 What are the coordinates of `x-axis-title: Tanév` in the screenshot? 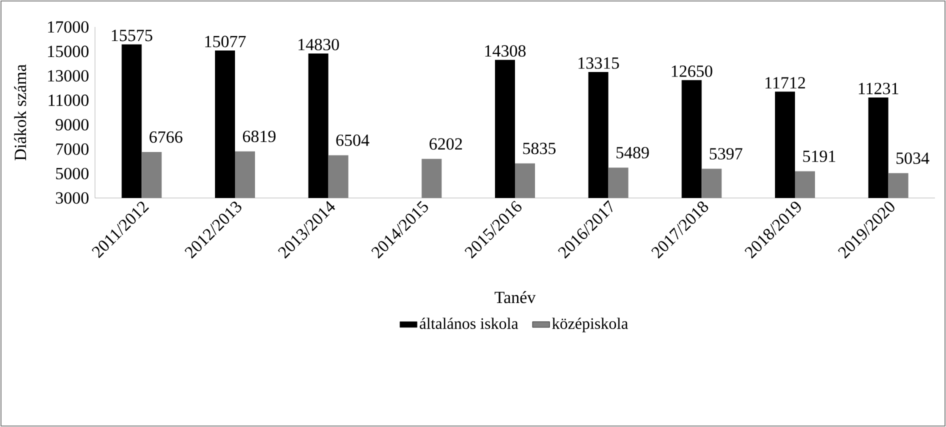 It's located at (515, 297).